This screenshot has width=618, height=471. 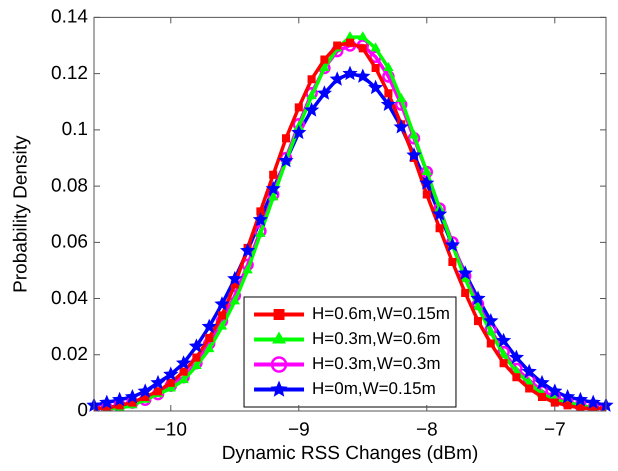 I want to click on legend-label: H=0.6m,W=0.15m, so click(x=381, y=314).